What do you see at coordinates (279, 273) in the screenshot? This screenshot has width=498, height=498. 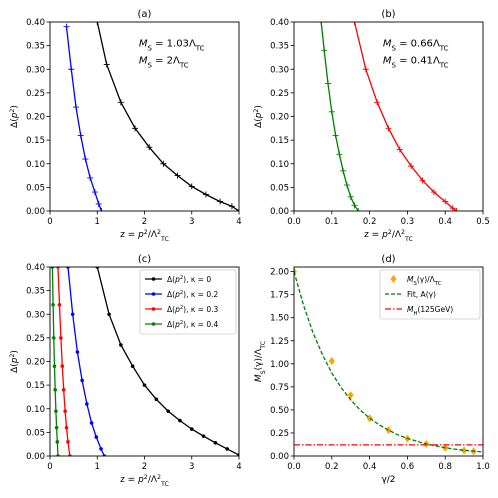 I see `y-tick-label: 2.00` at bounding box center [279, 273].